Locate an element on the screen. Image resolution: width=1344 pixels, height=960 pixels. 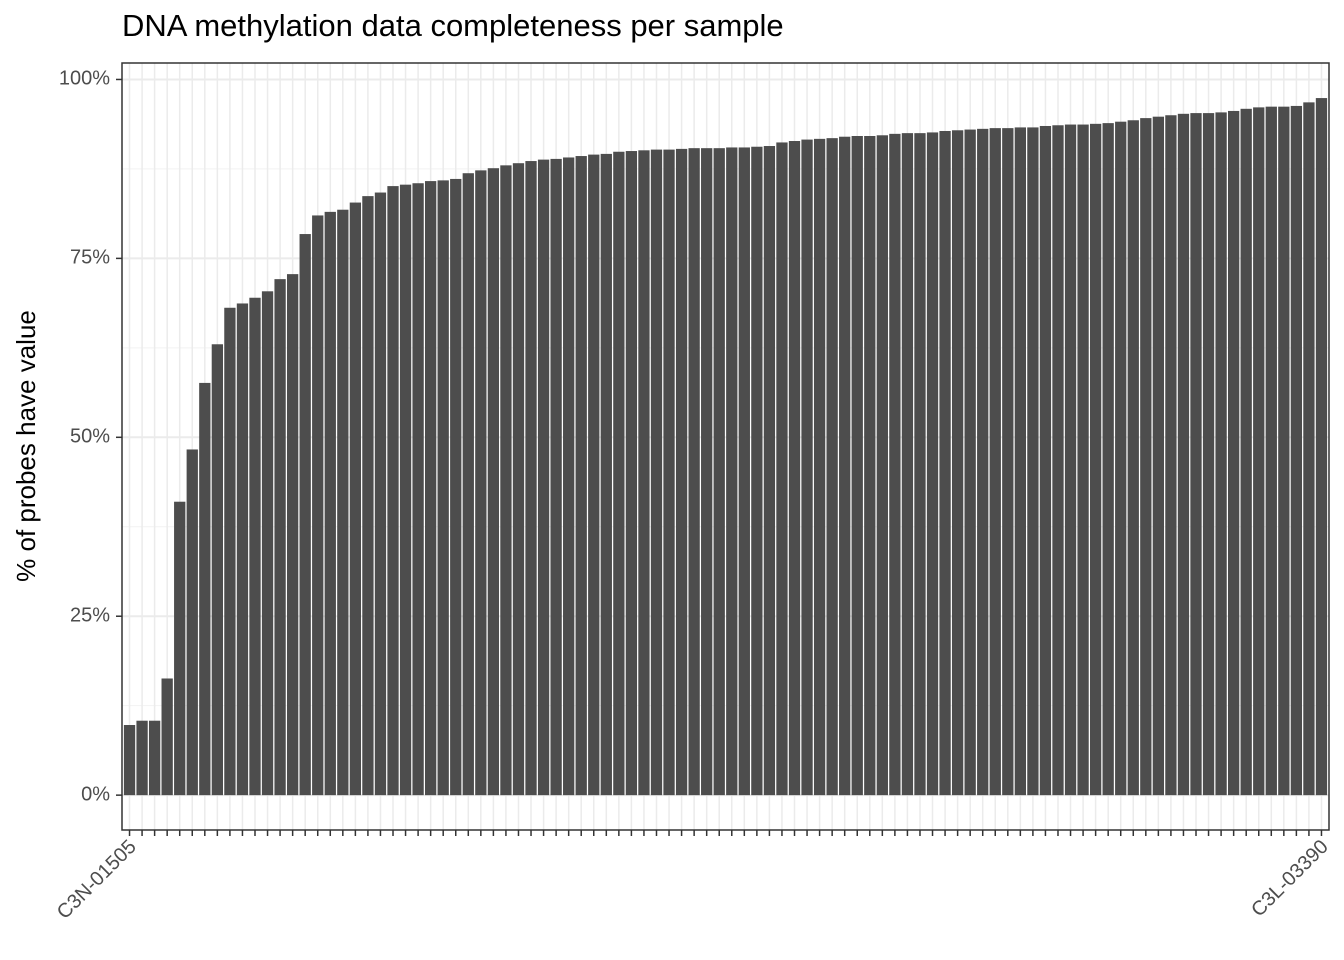
y-axis-label: % of probes have value is located at coordinates (26, 446).